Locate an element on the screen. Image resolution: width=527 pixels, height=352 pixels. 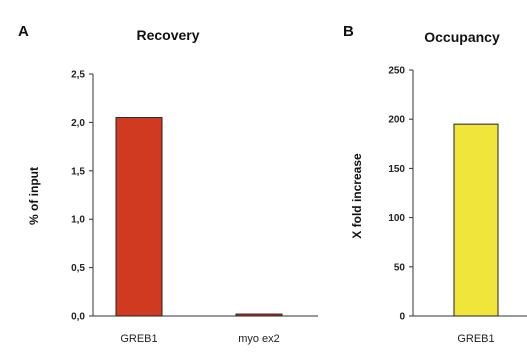
chart-title-recovery: Recovery is located at coordinates (167, 35).